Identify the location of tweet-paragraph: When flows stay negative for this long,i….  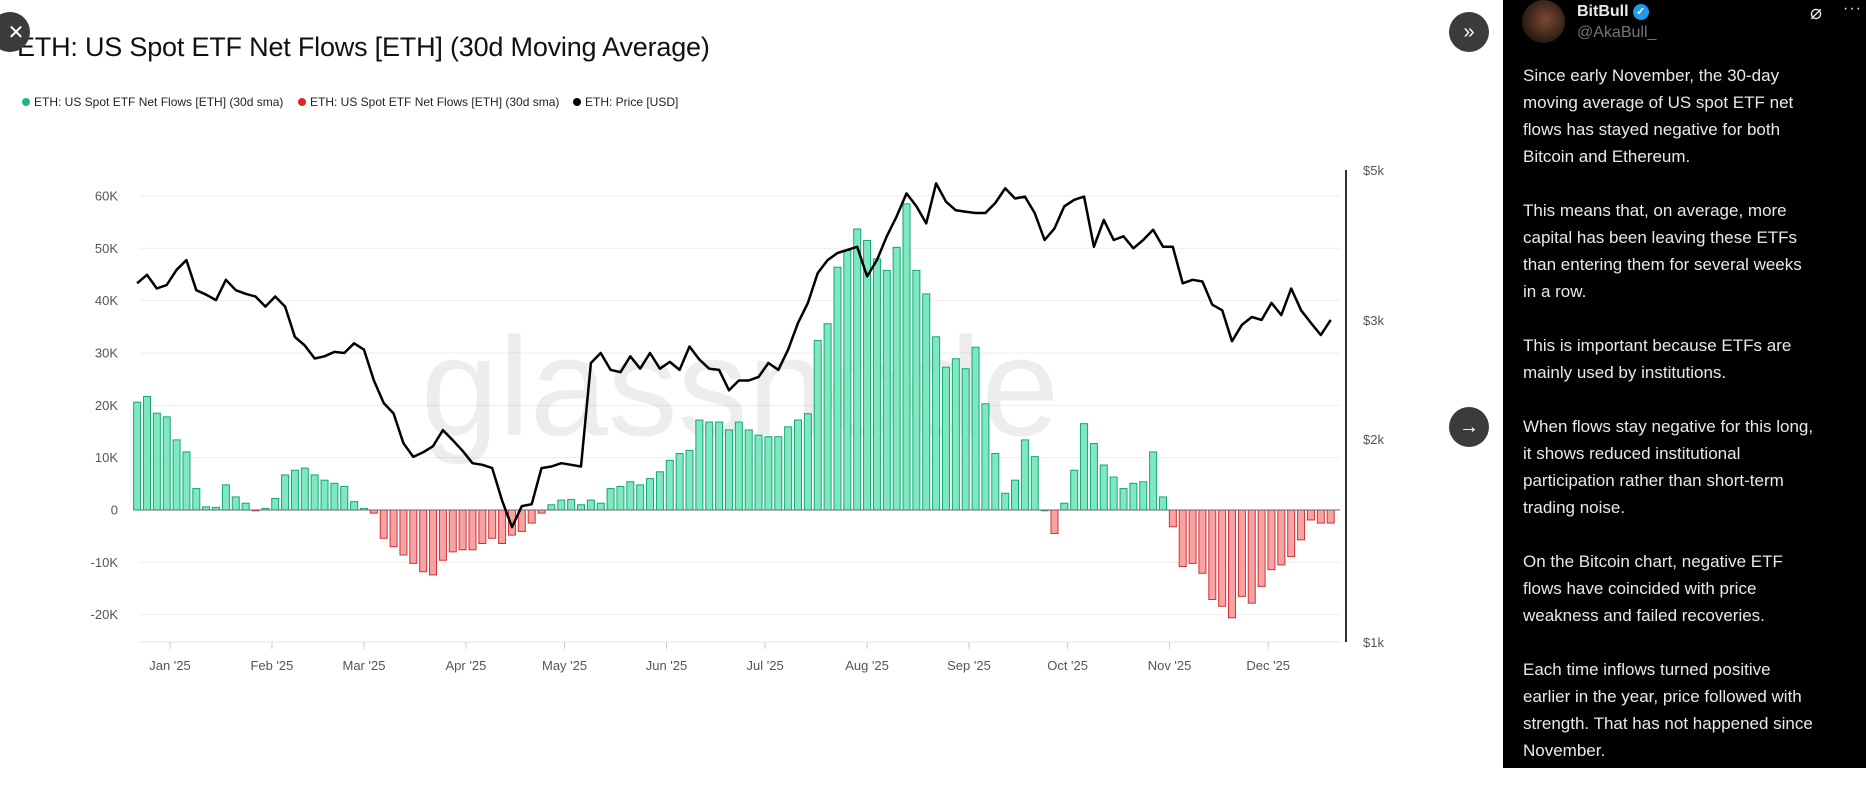
(1668, 467).